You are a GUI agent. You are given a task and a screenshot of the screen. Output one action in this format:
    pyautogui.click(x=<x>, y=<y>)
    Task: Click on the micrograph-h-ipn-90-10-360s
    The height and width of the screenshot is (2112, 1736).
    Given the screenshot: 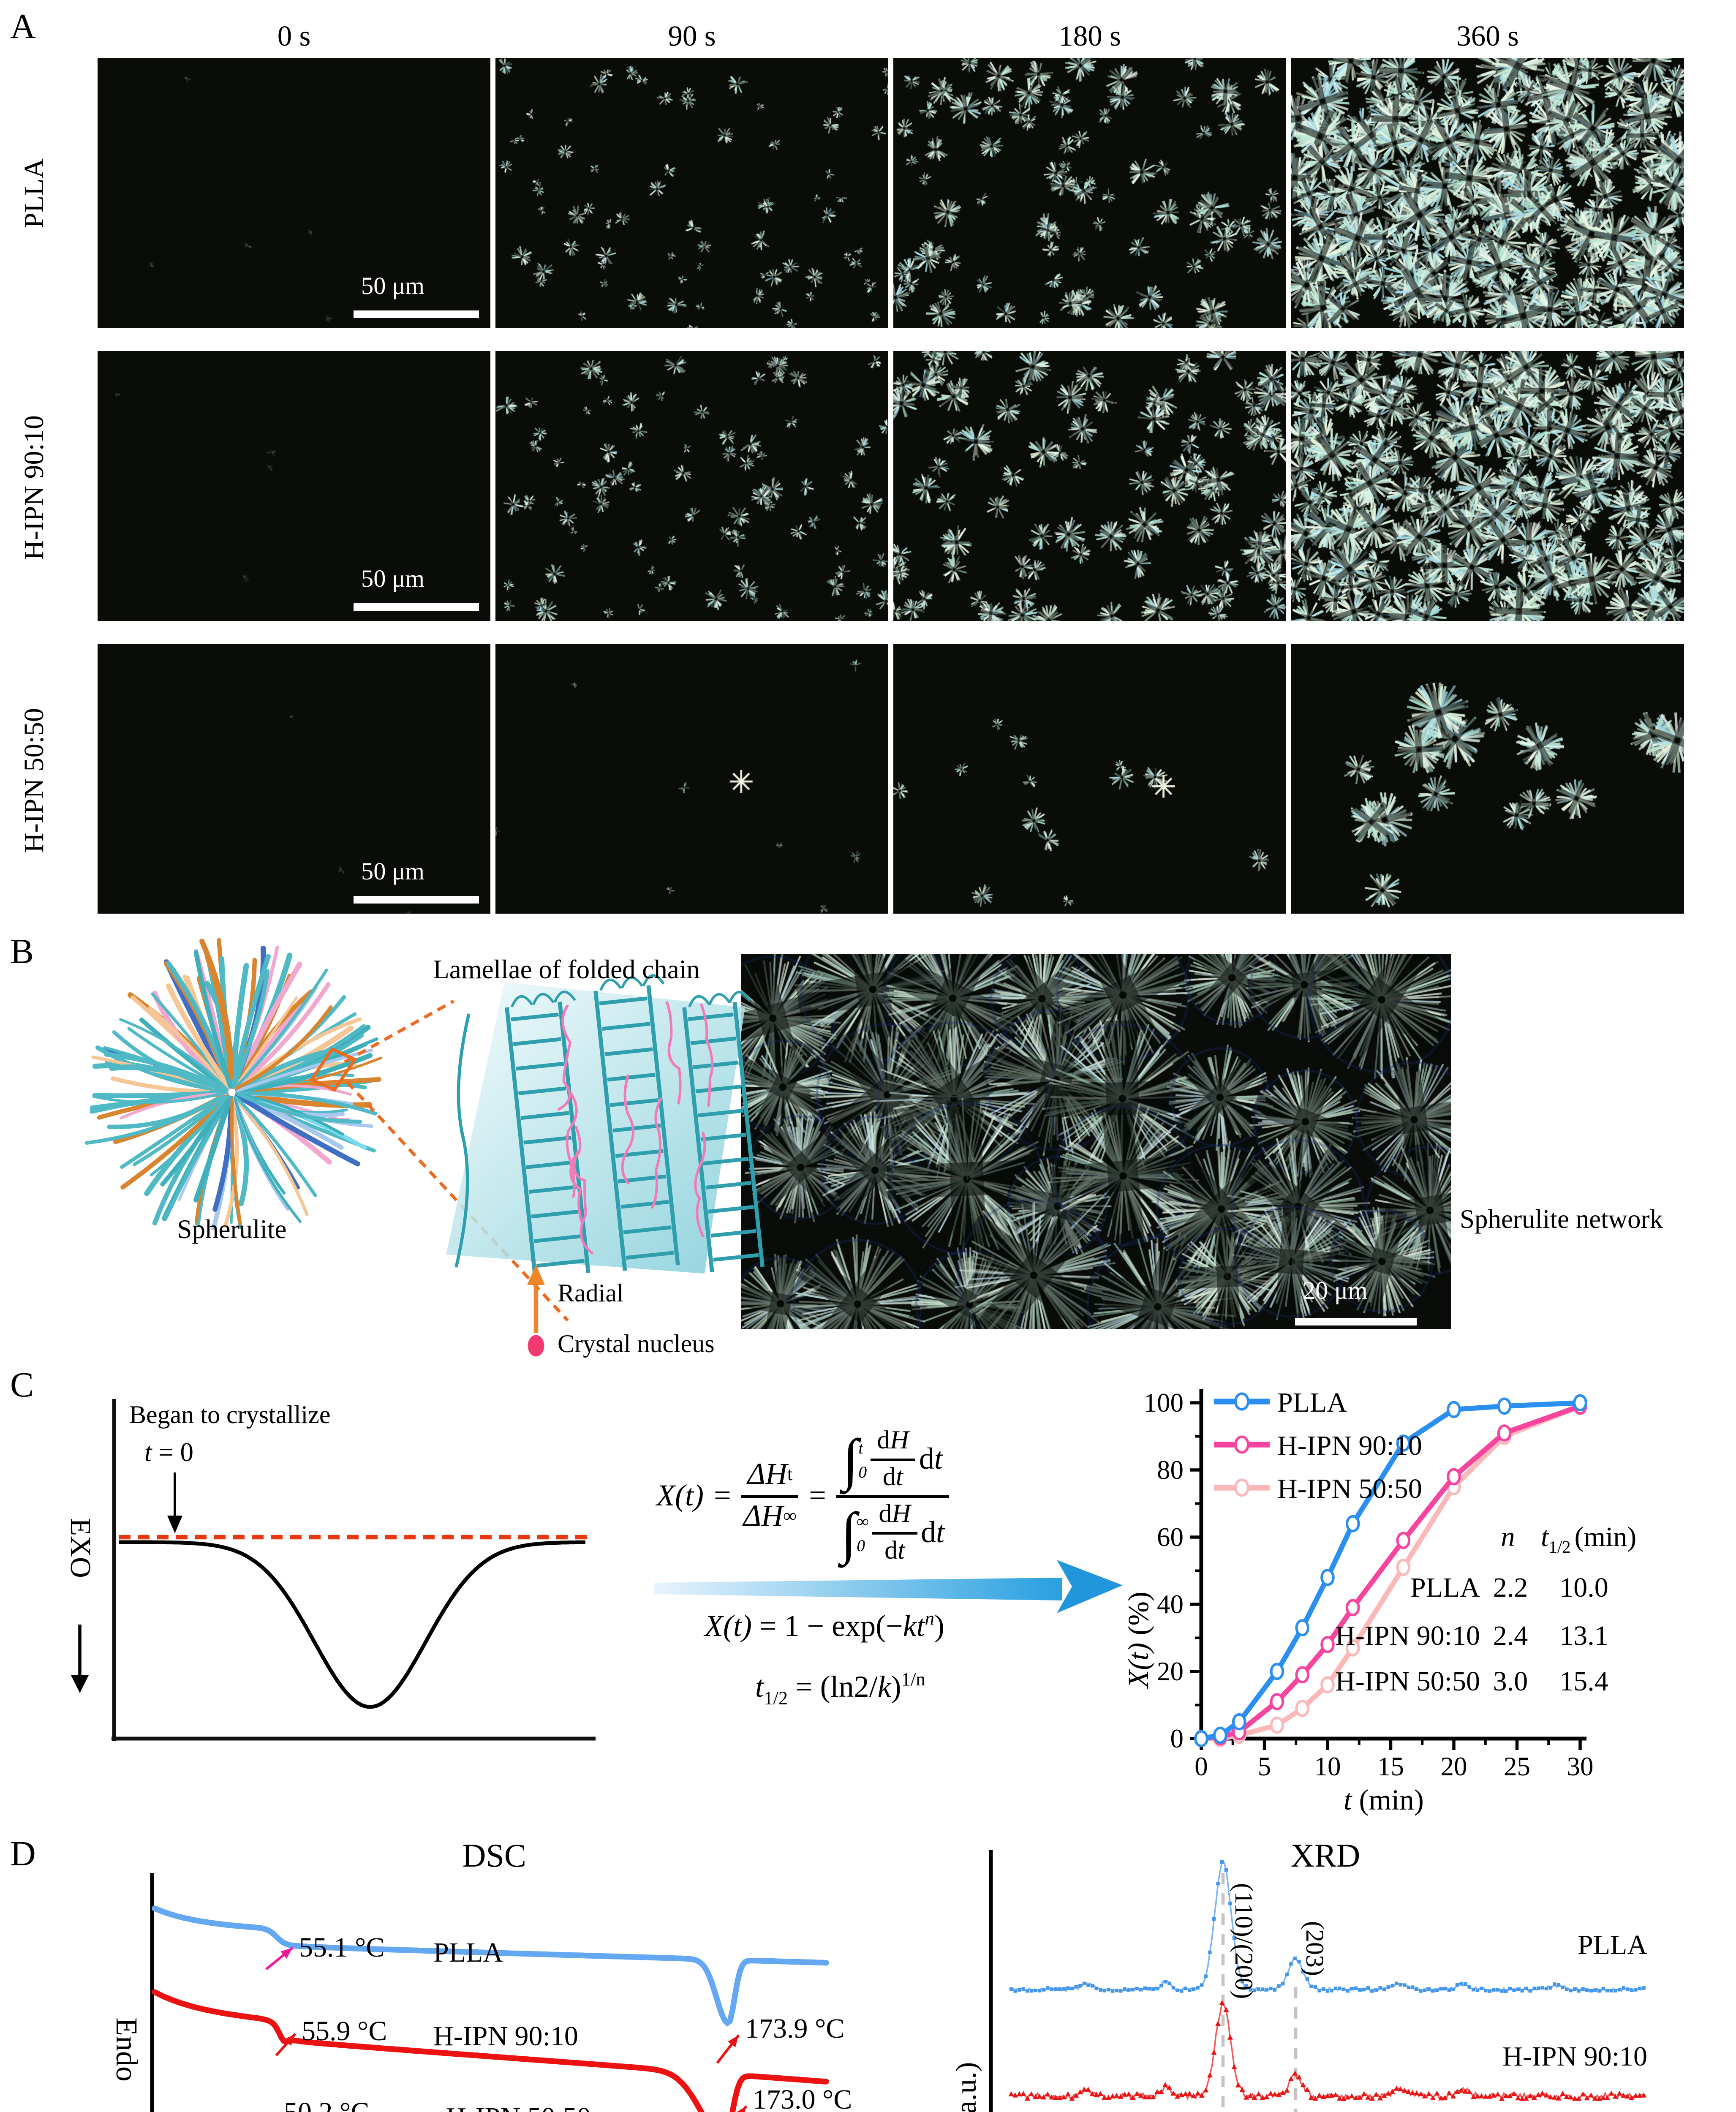 What is the action you would take?
    pyautogui.click(x=1487, y=486)
    